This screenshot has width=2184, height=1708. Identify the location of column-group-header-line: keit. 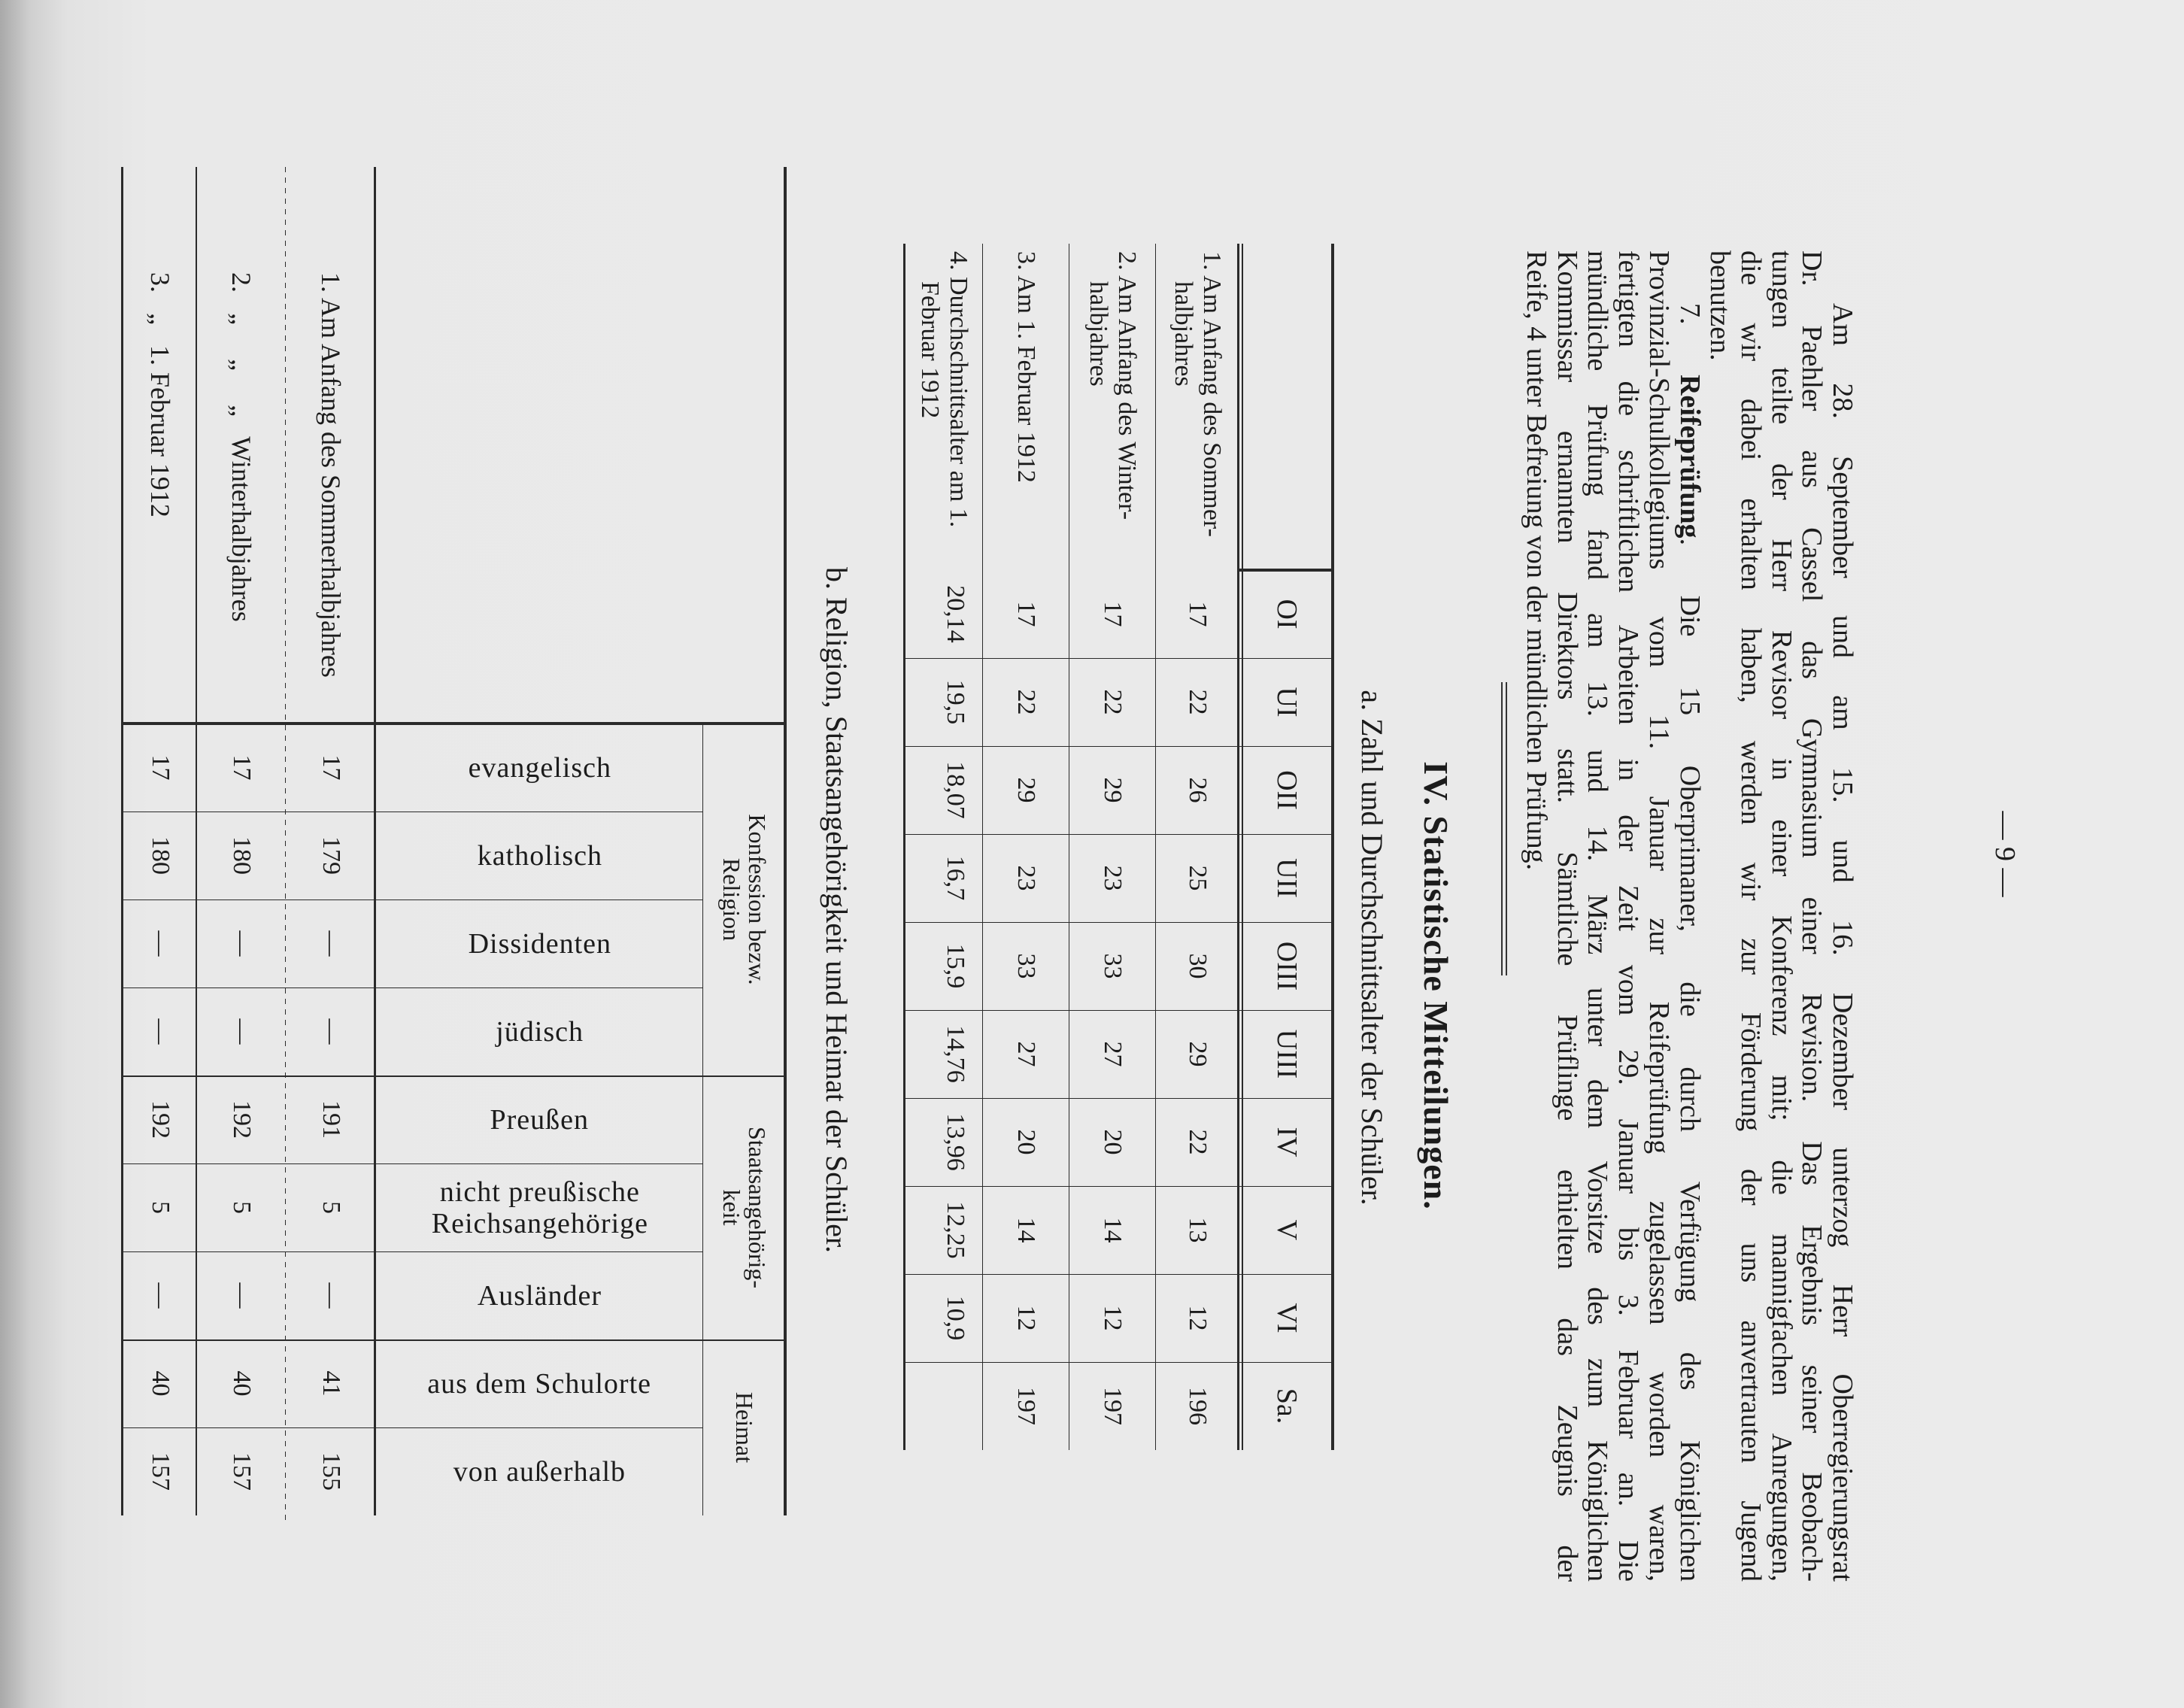
(732, 1207).